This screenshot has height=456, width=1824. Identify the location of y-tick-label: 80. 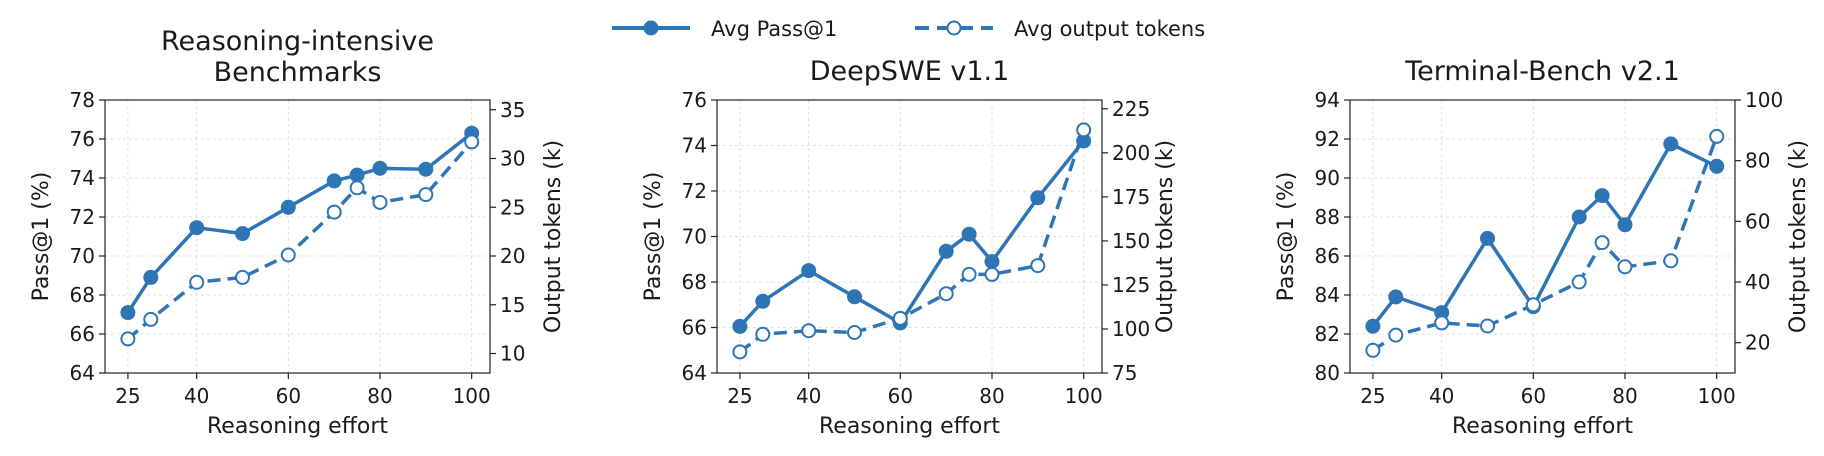
(1327, 373).